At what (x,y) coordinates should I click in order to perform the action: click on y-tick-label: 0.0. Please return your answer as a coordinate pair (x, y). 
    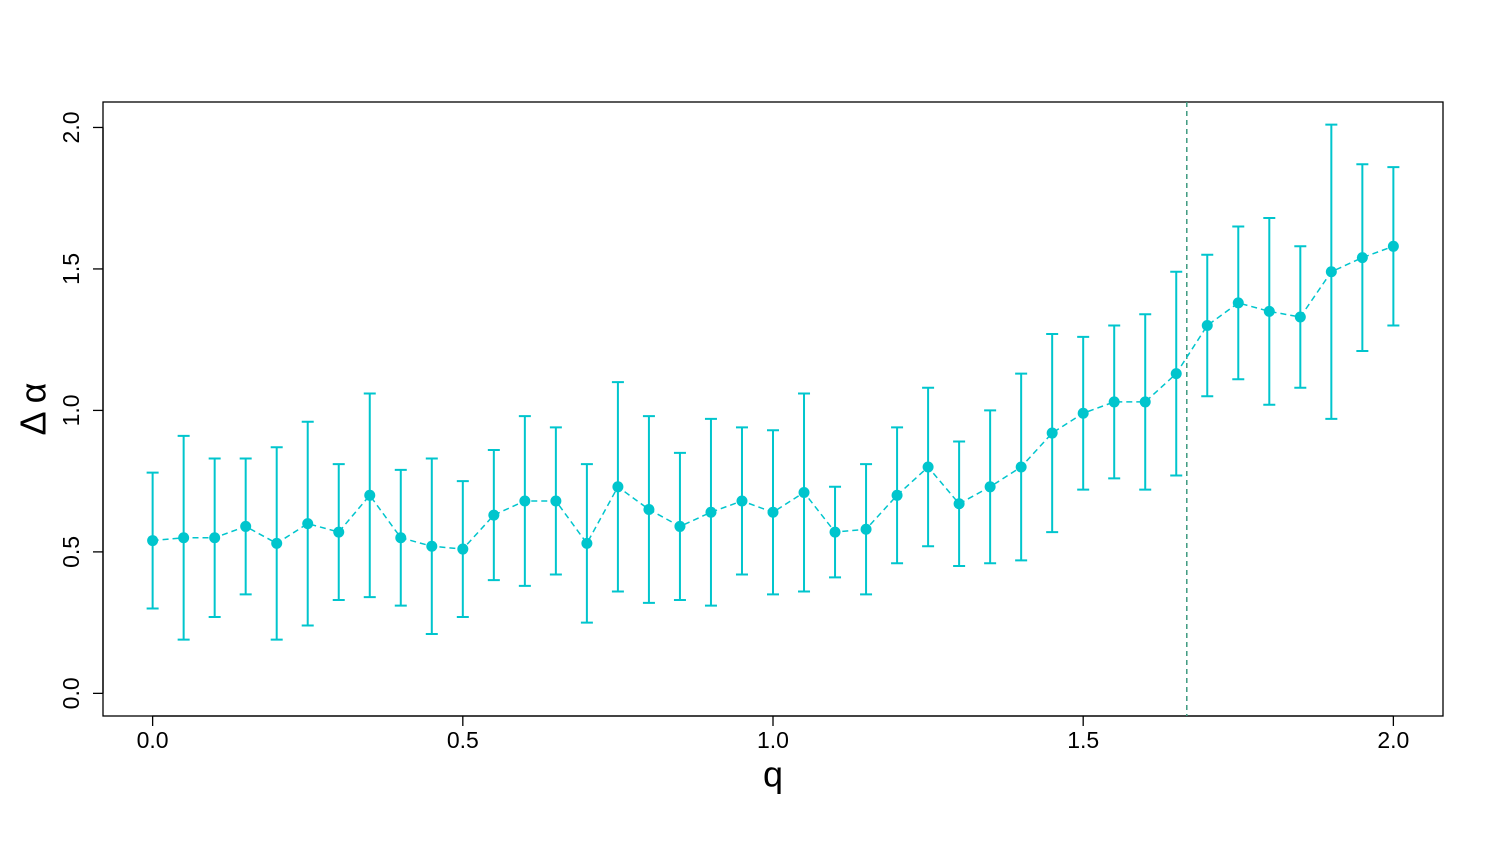
    Looking at the image, I should click on (71, 693).